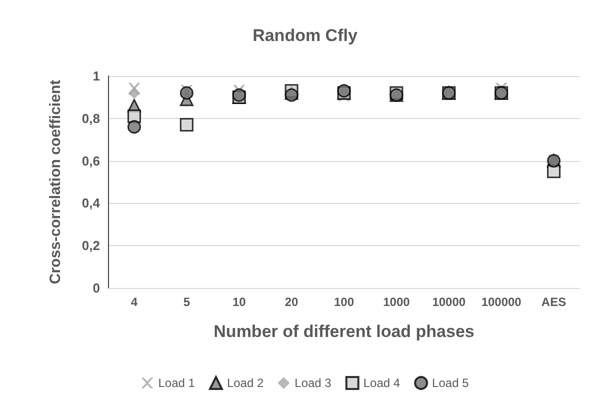  What do you see at coordinates (186, 302) in the screenshot?
I see `x-tick-label: 5` at bounding box center [186, 302].